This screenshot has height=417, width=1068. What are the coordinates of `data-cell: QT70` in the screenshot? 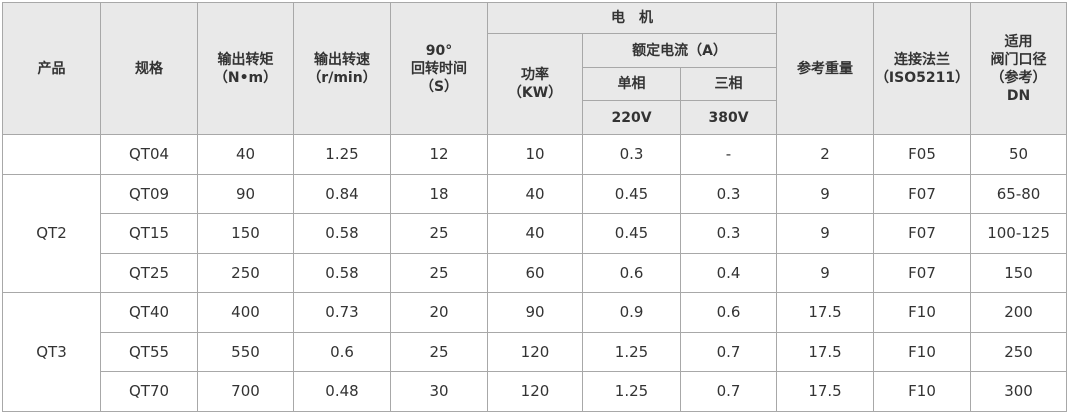 It's located at (149, 391).